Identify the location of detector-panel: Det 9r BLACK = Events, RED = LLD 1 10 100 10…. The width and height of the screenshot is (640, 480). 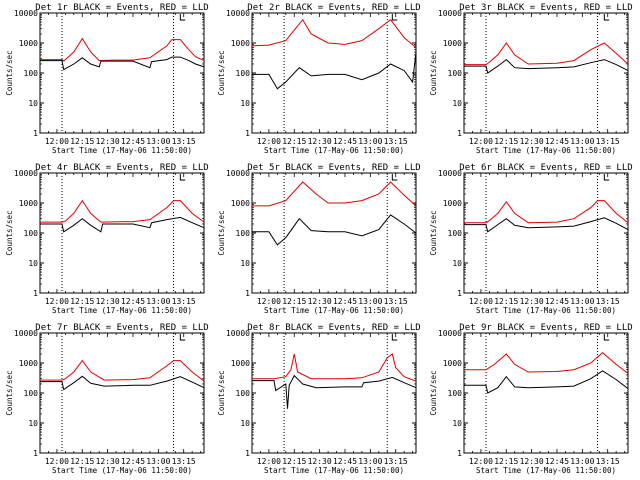
(531, 399).